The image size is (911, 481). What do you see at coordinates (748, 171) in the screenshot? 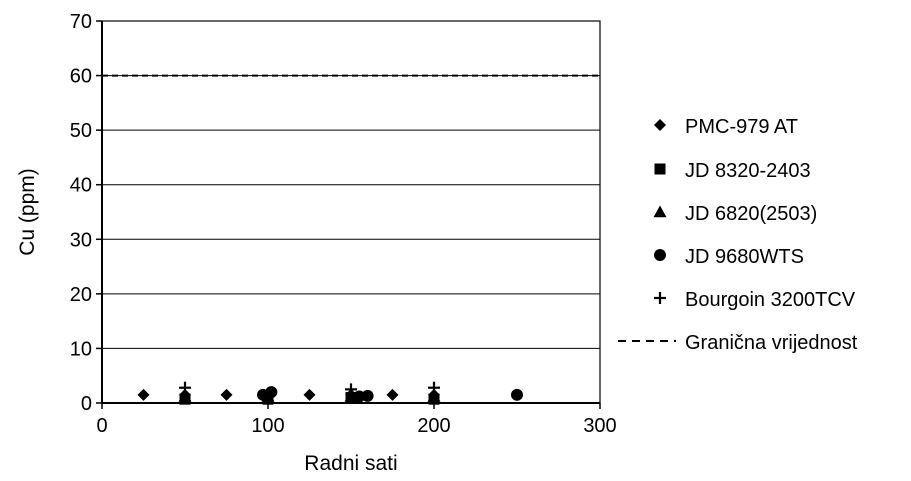
I see `legend-label: JD 8320-2403` at bounding box center [748, 171].